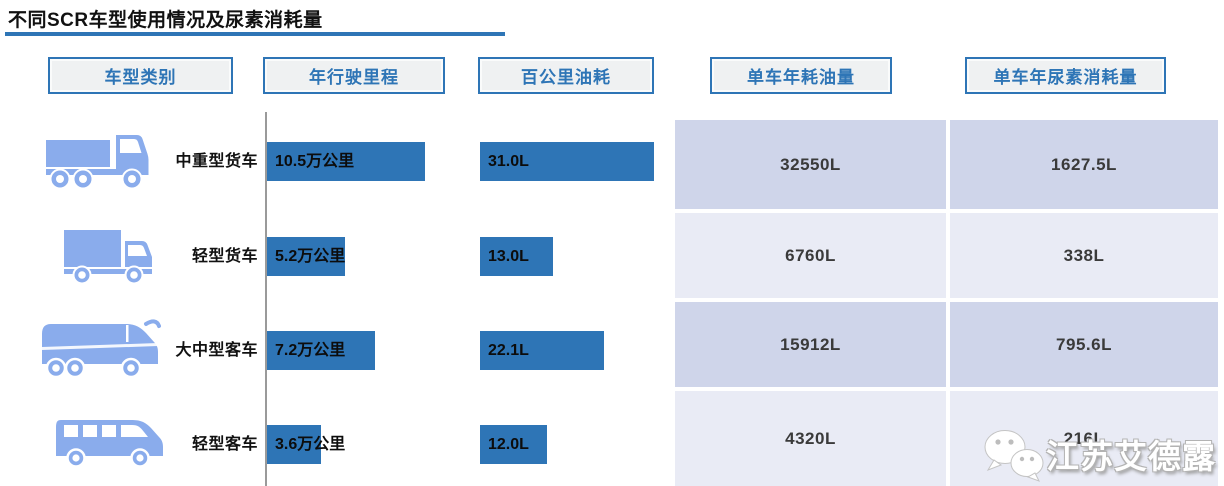  What do you see at coordinates (310, 444) in the screenshot?
I see `mileage-bar-value: 3.6万公里` at bounding box center [310, 444].